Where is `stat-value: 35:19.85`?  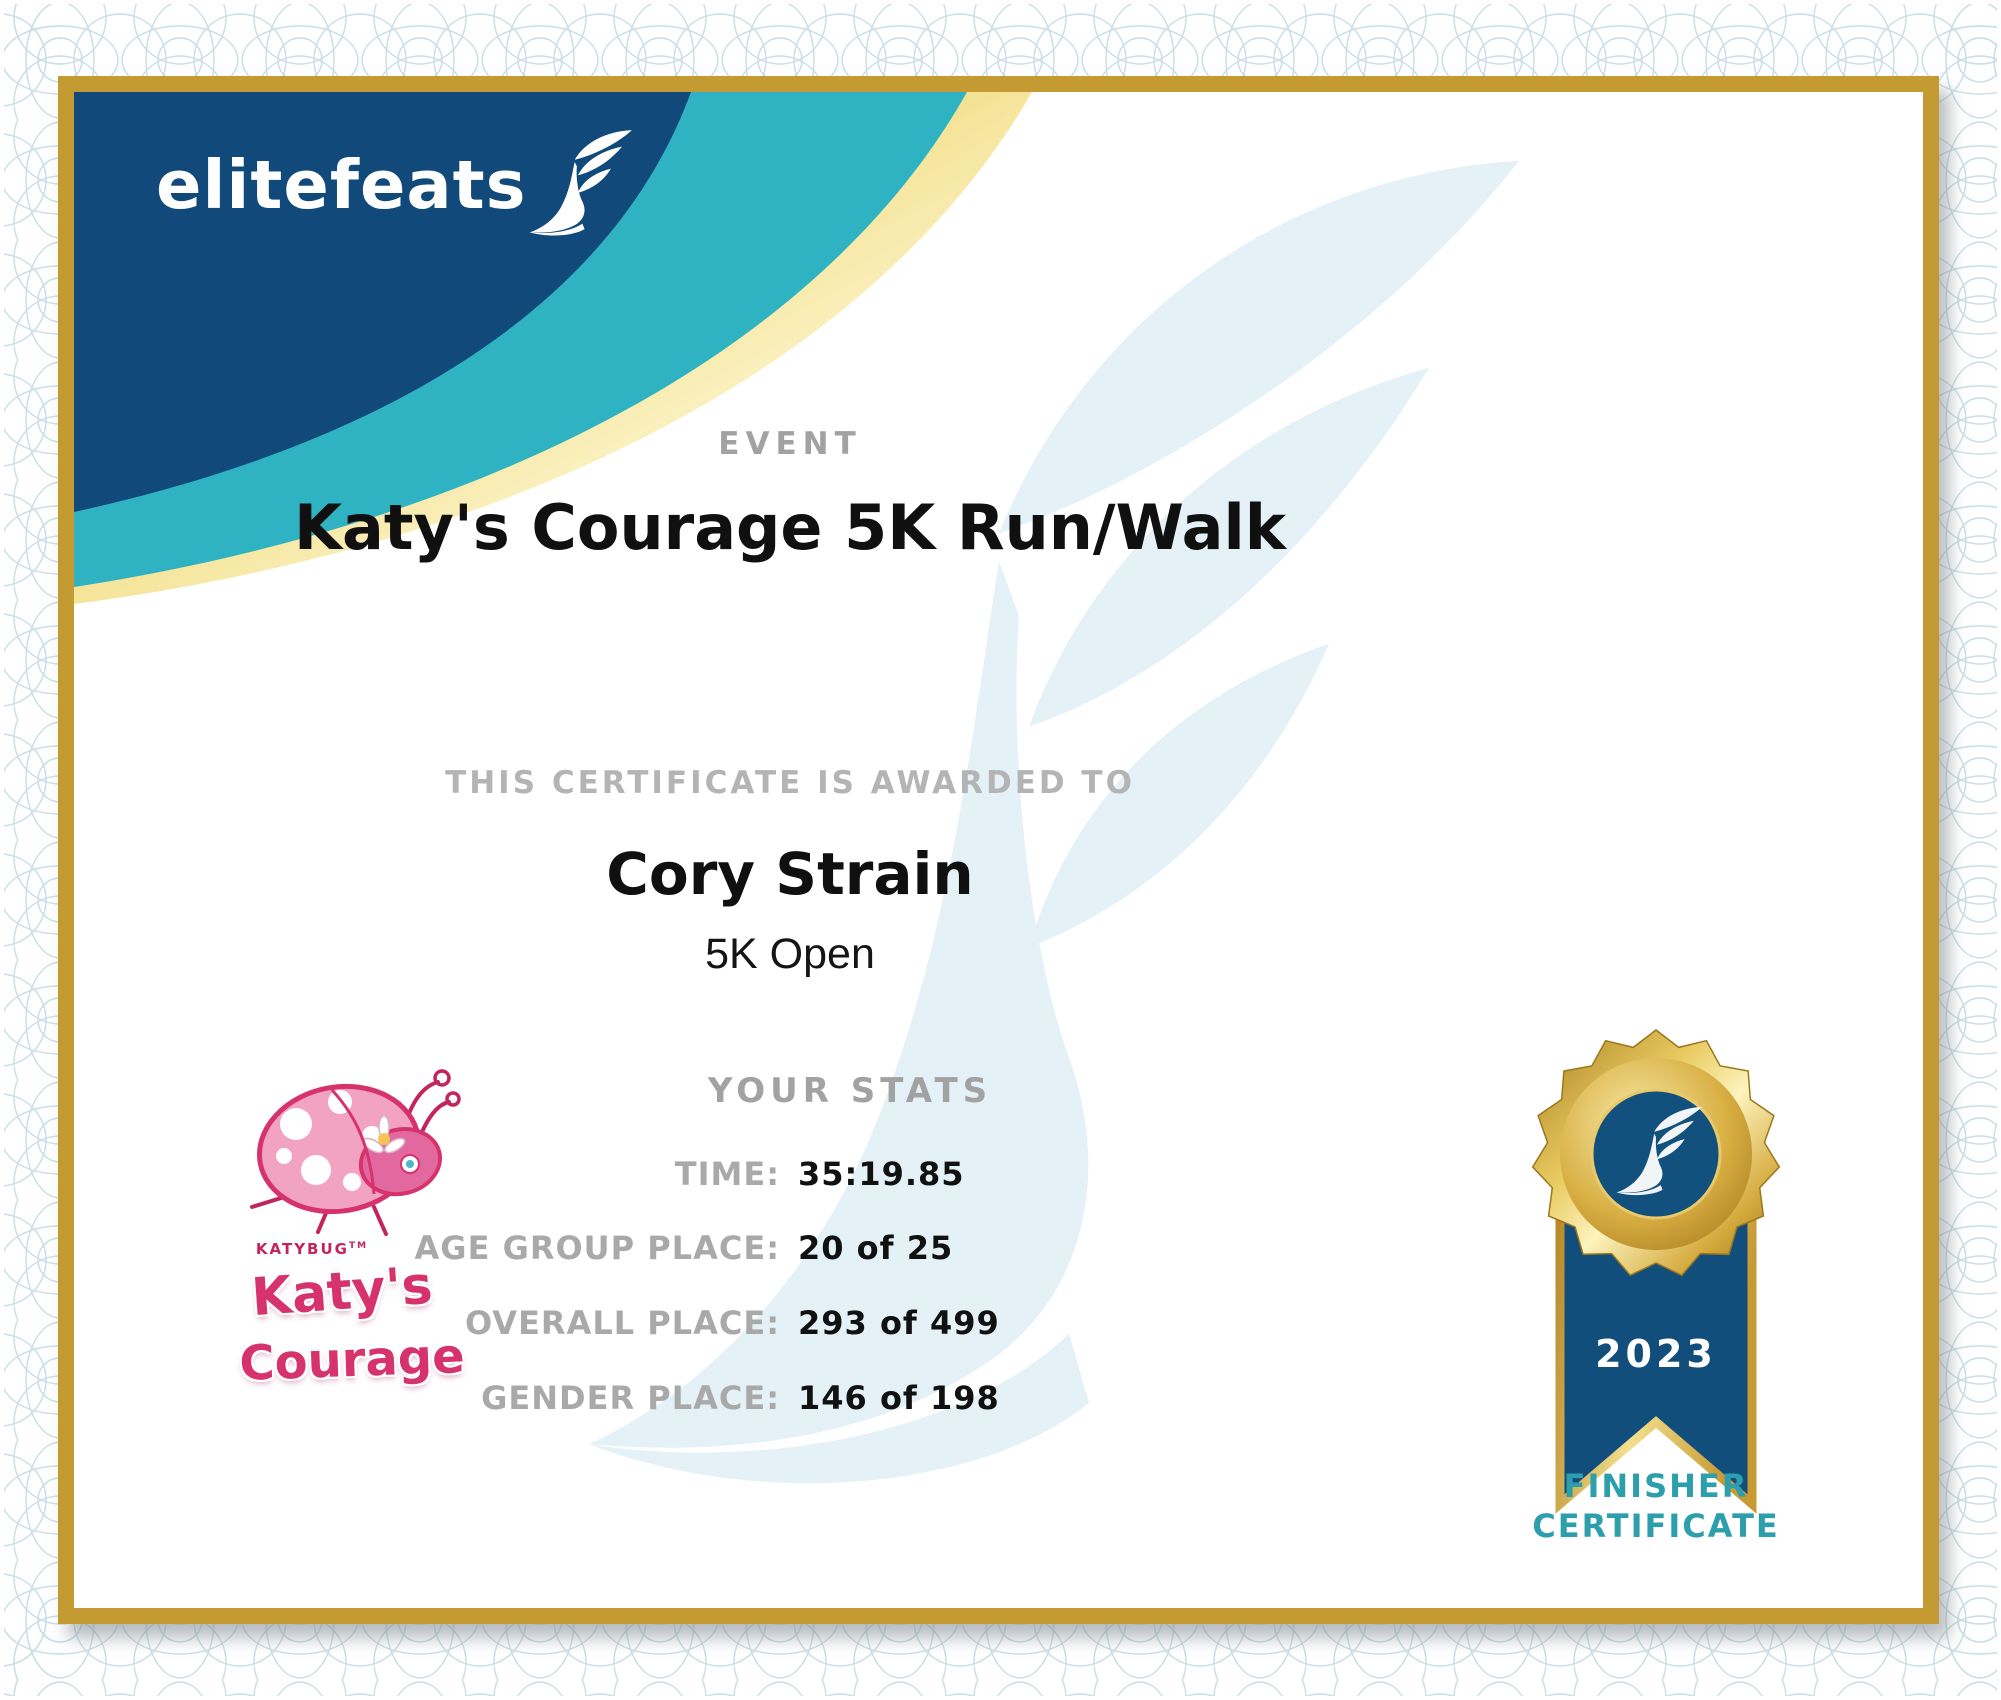
stat-value: 35:19.85 is located at coordinates (881, 1174).